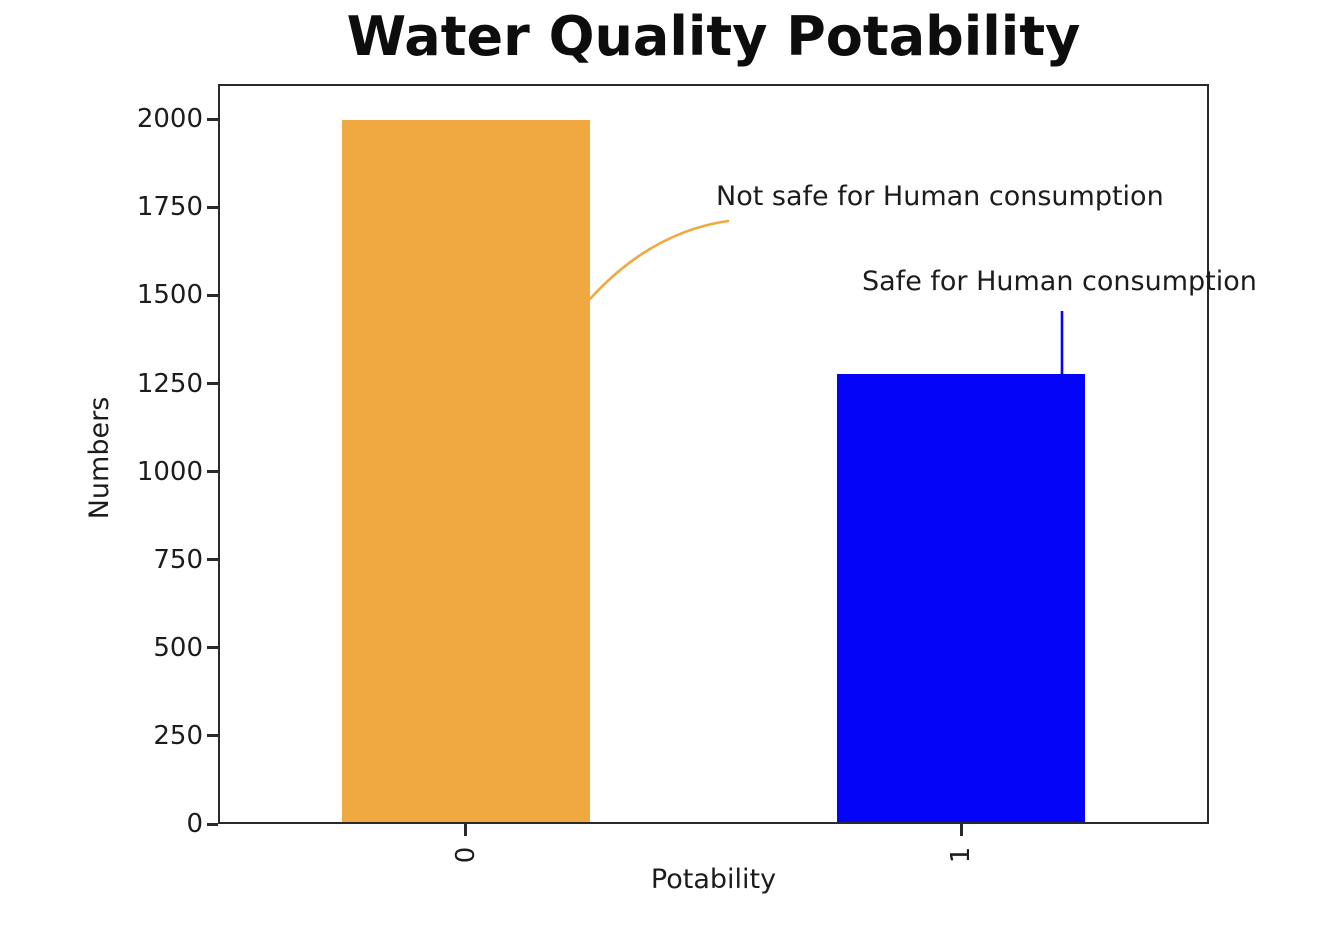 This screenshot has height=928, width=1338. Describe the element at coordinates (169, 383) in the screenshot. I see `y-tick-label: 1250` at that location.